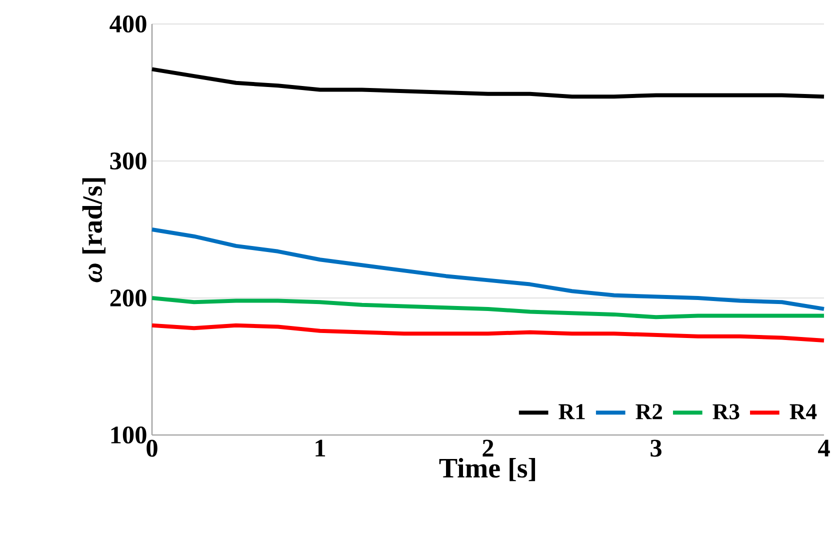 Image resolution: width=839 pixels, height=550 pixels. Describe the element at coordinates (128, 435) in the screenshot. I see `y-tick-label: 100` at that location.